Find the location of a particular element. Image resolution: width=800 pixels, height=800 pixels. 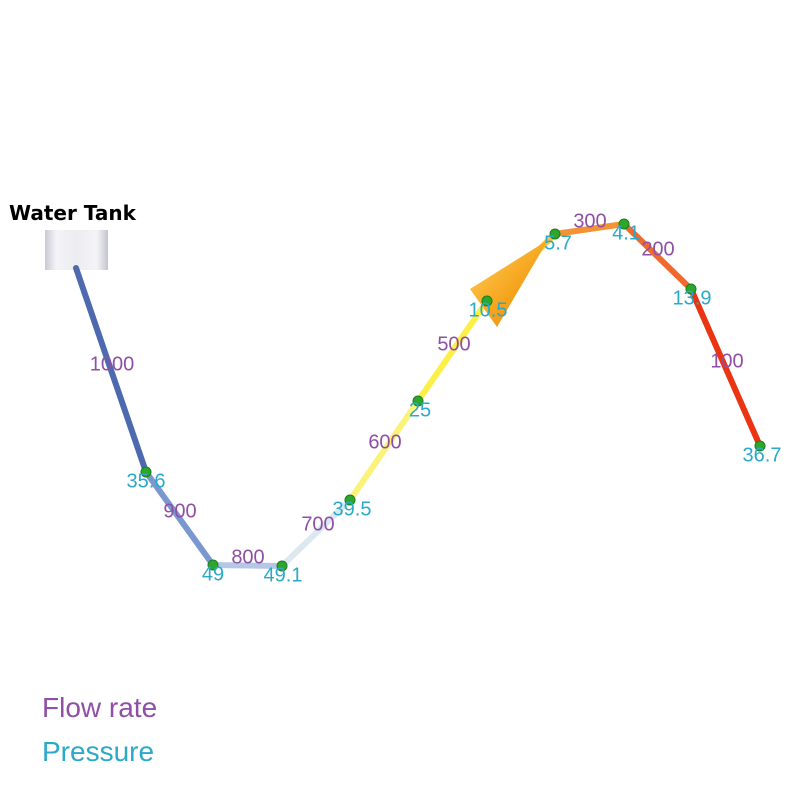

flow-rate-label: 800 is located at coordinates (247, 557).